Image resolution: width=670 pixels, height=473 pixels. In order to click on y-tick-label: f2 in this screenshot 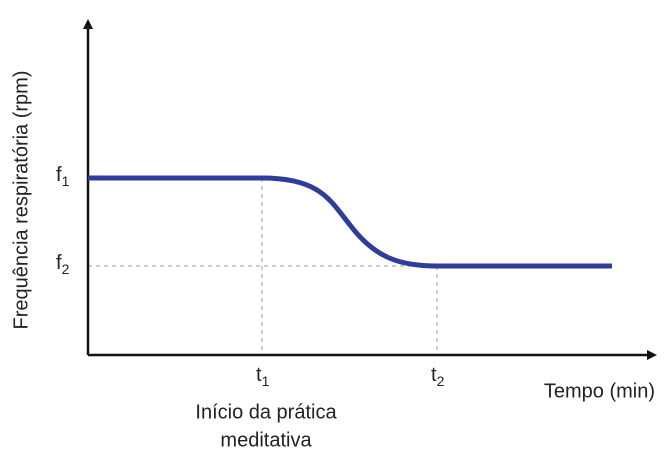, I will do `click(63, 264)`.